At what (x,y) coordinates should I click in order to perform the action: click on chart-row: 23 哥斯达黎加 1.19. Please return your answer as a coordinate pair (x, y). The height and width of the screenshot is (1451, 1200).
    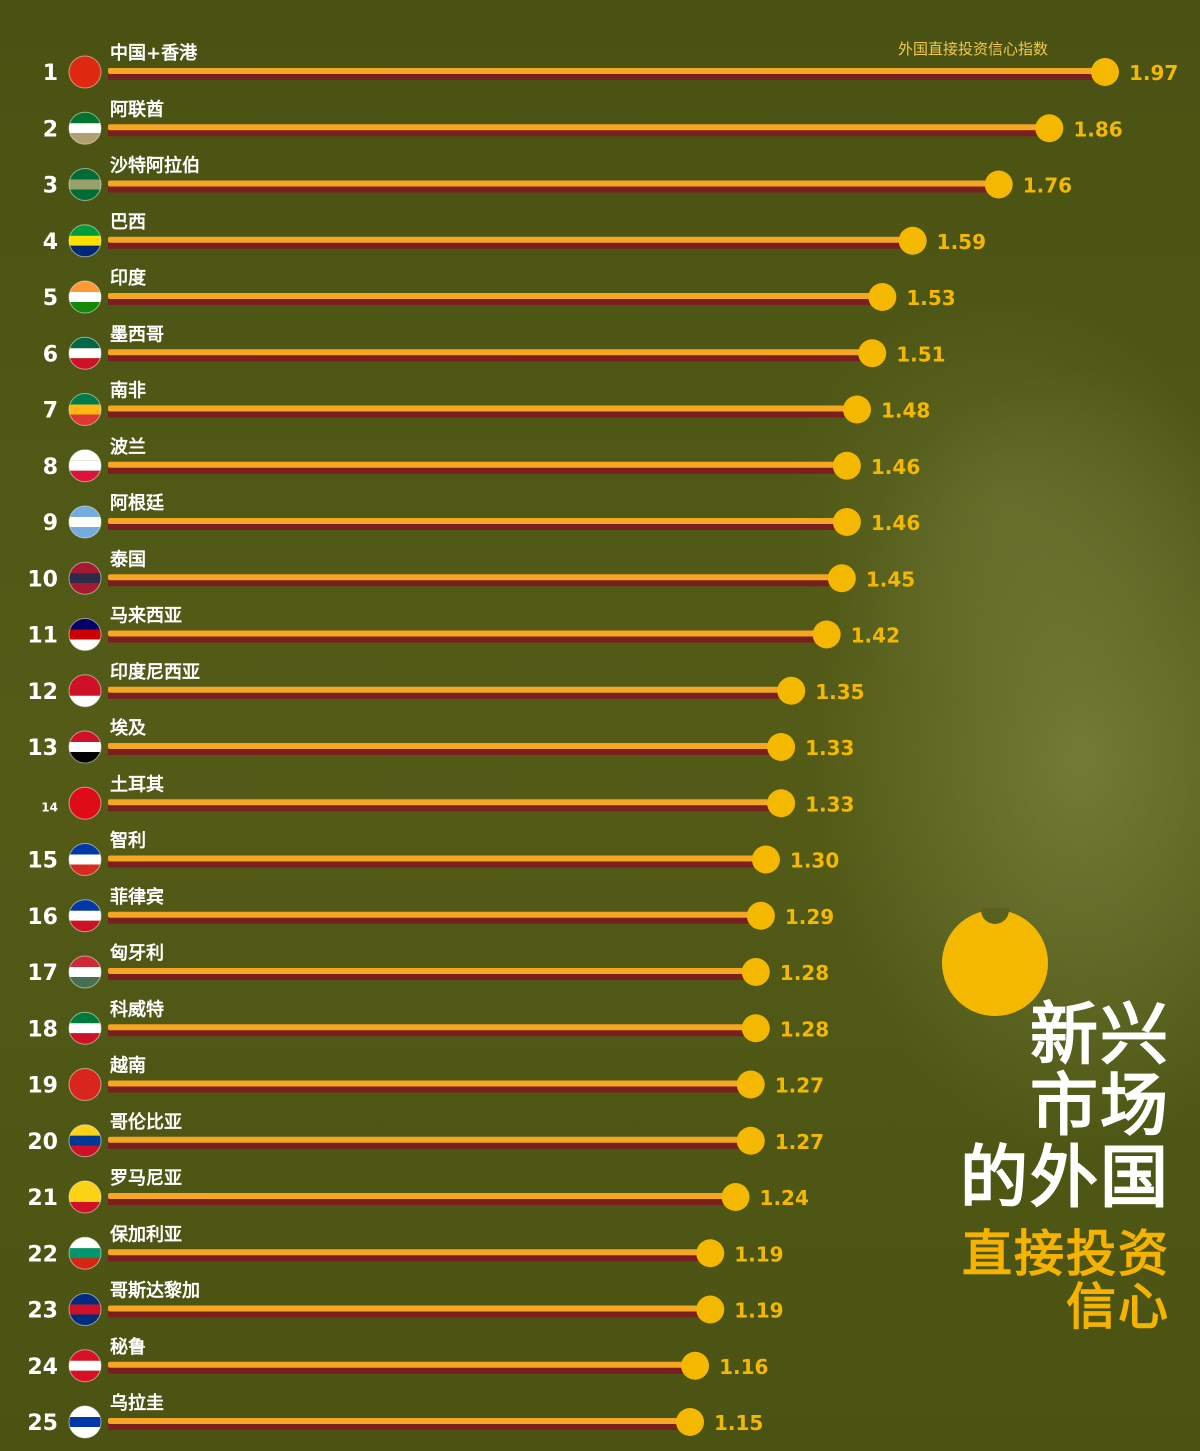
    Looking at the image, I should click on (405, 1303).